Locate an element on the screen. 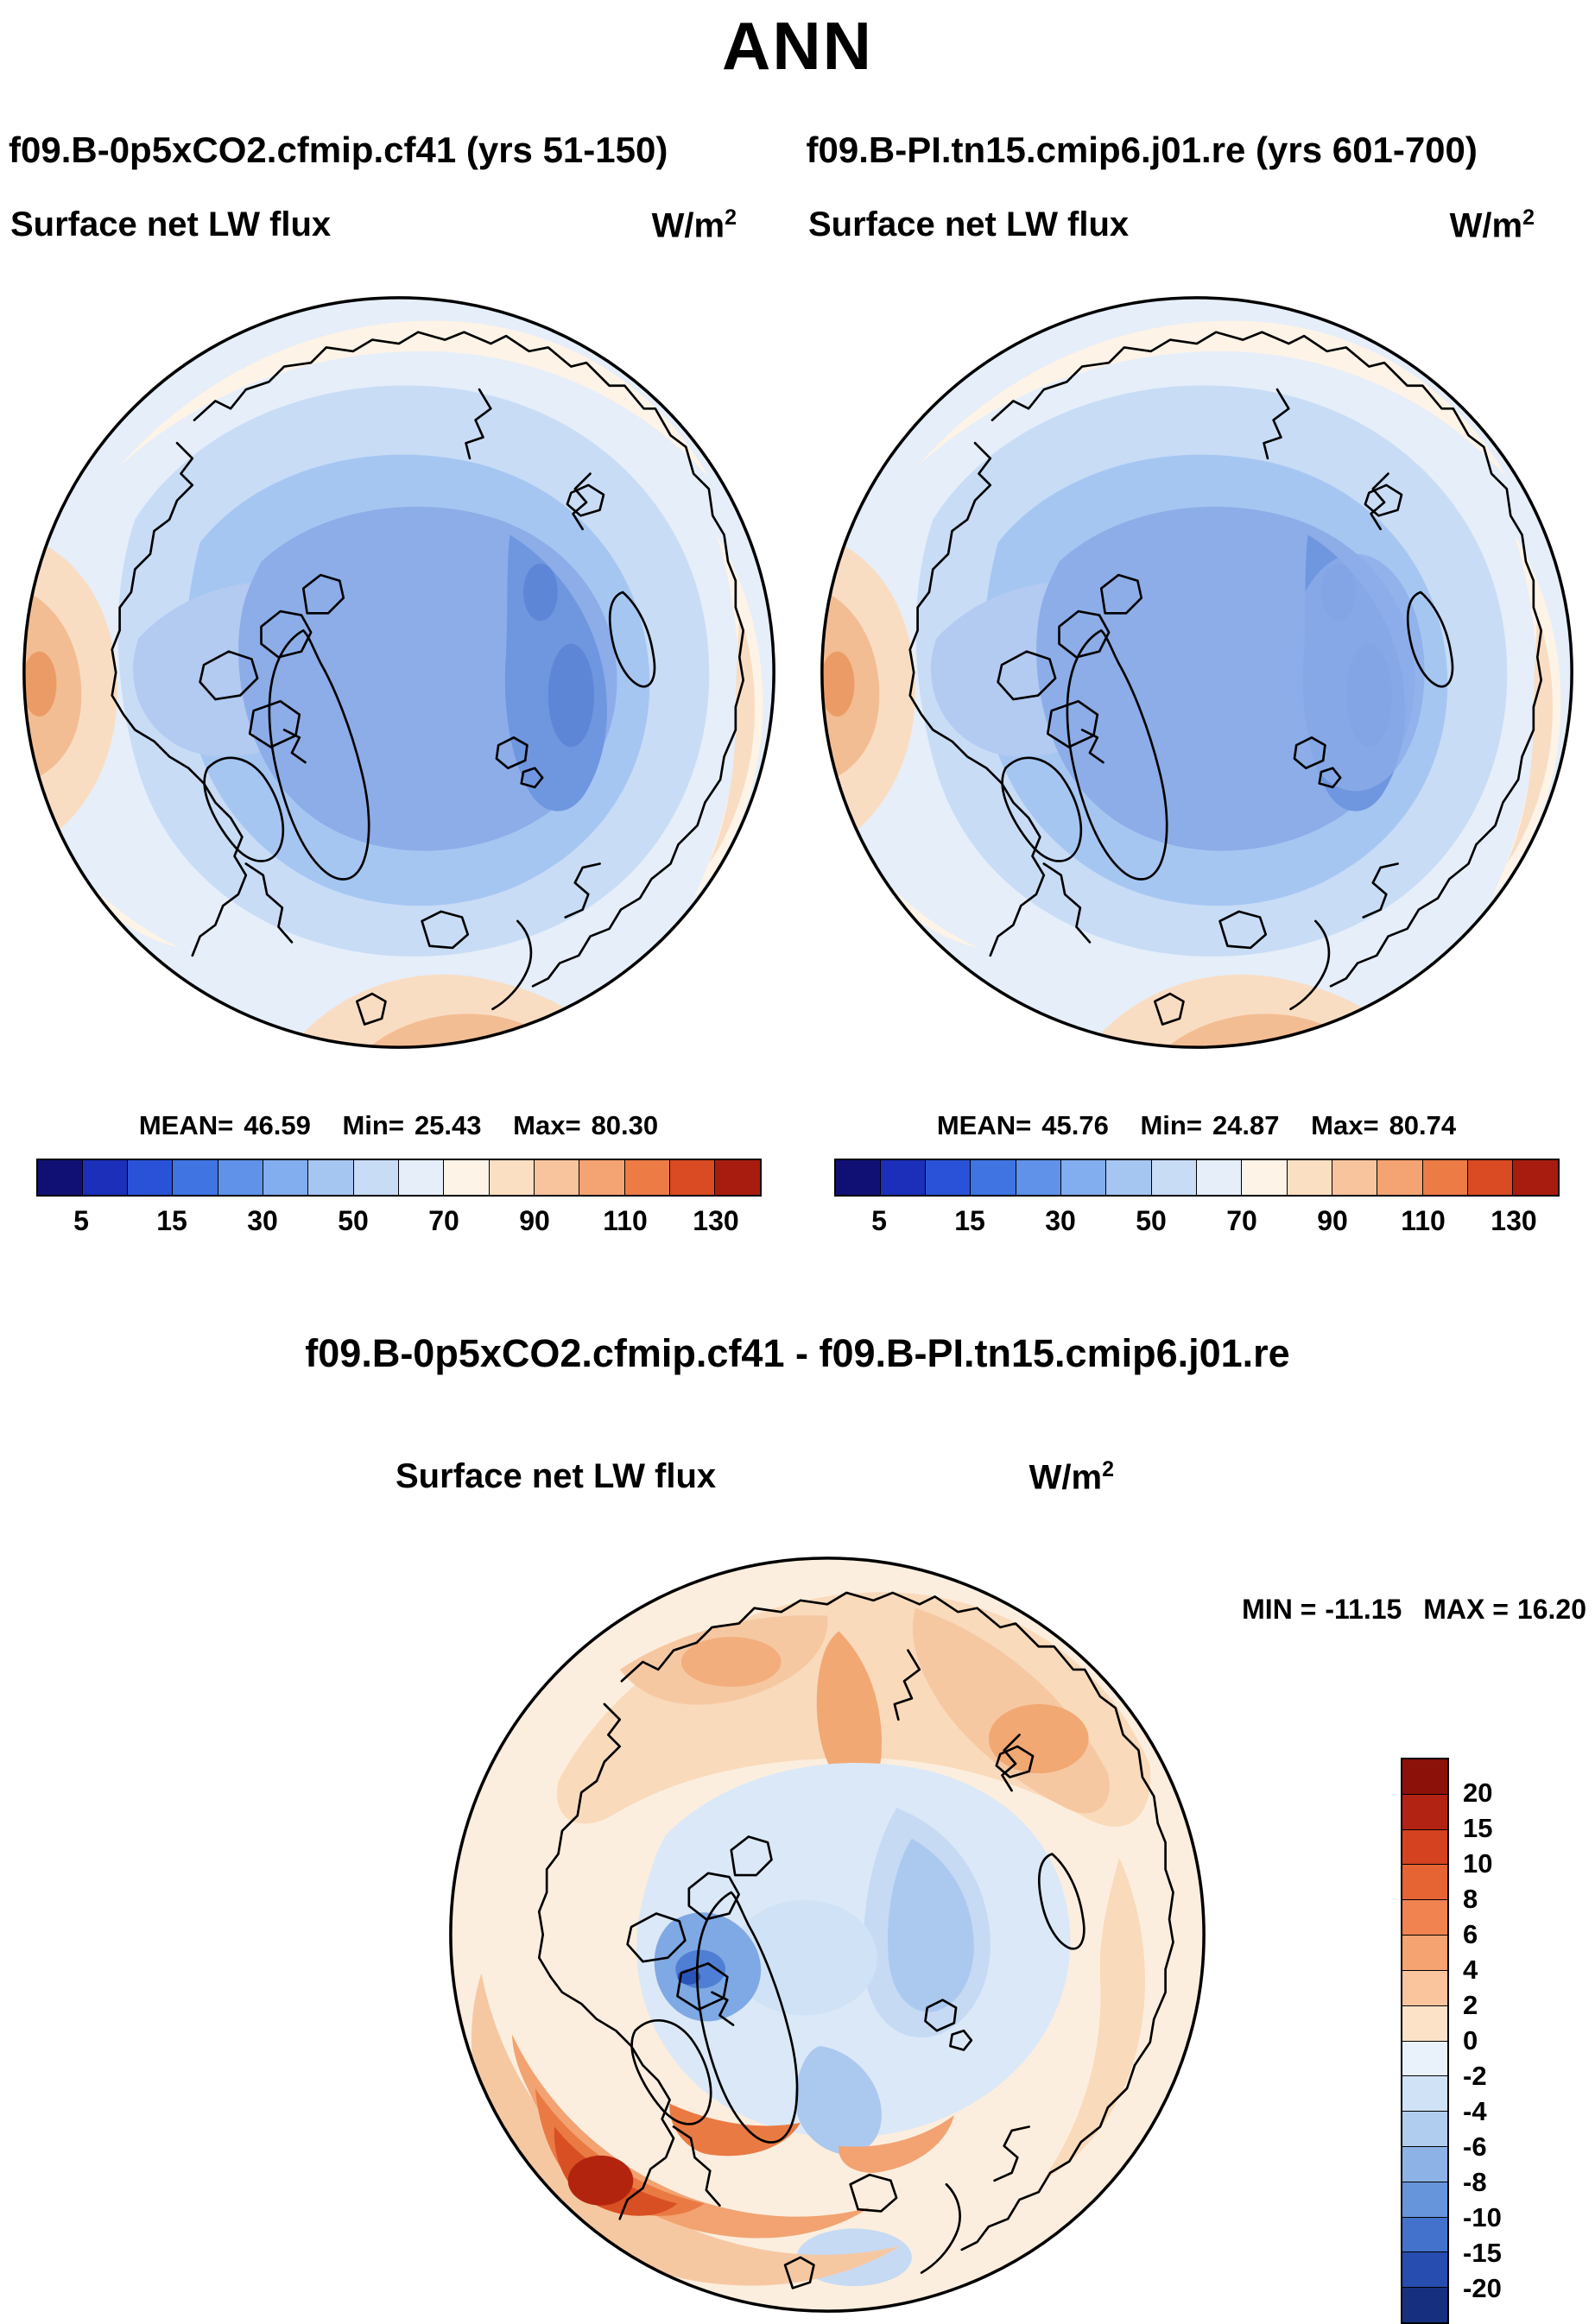 This screenshot has width=1595, height=2324. colorbar-tick-label: 10 is located at coordinates (1478, 1863).